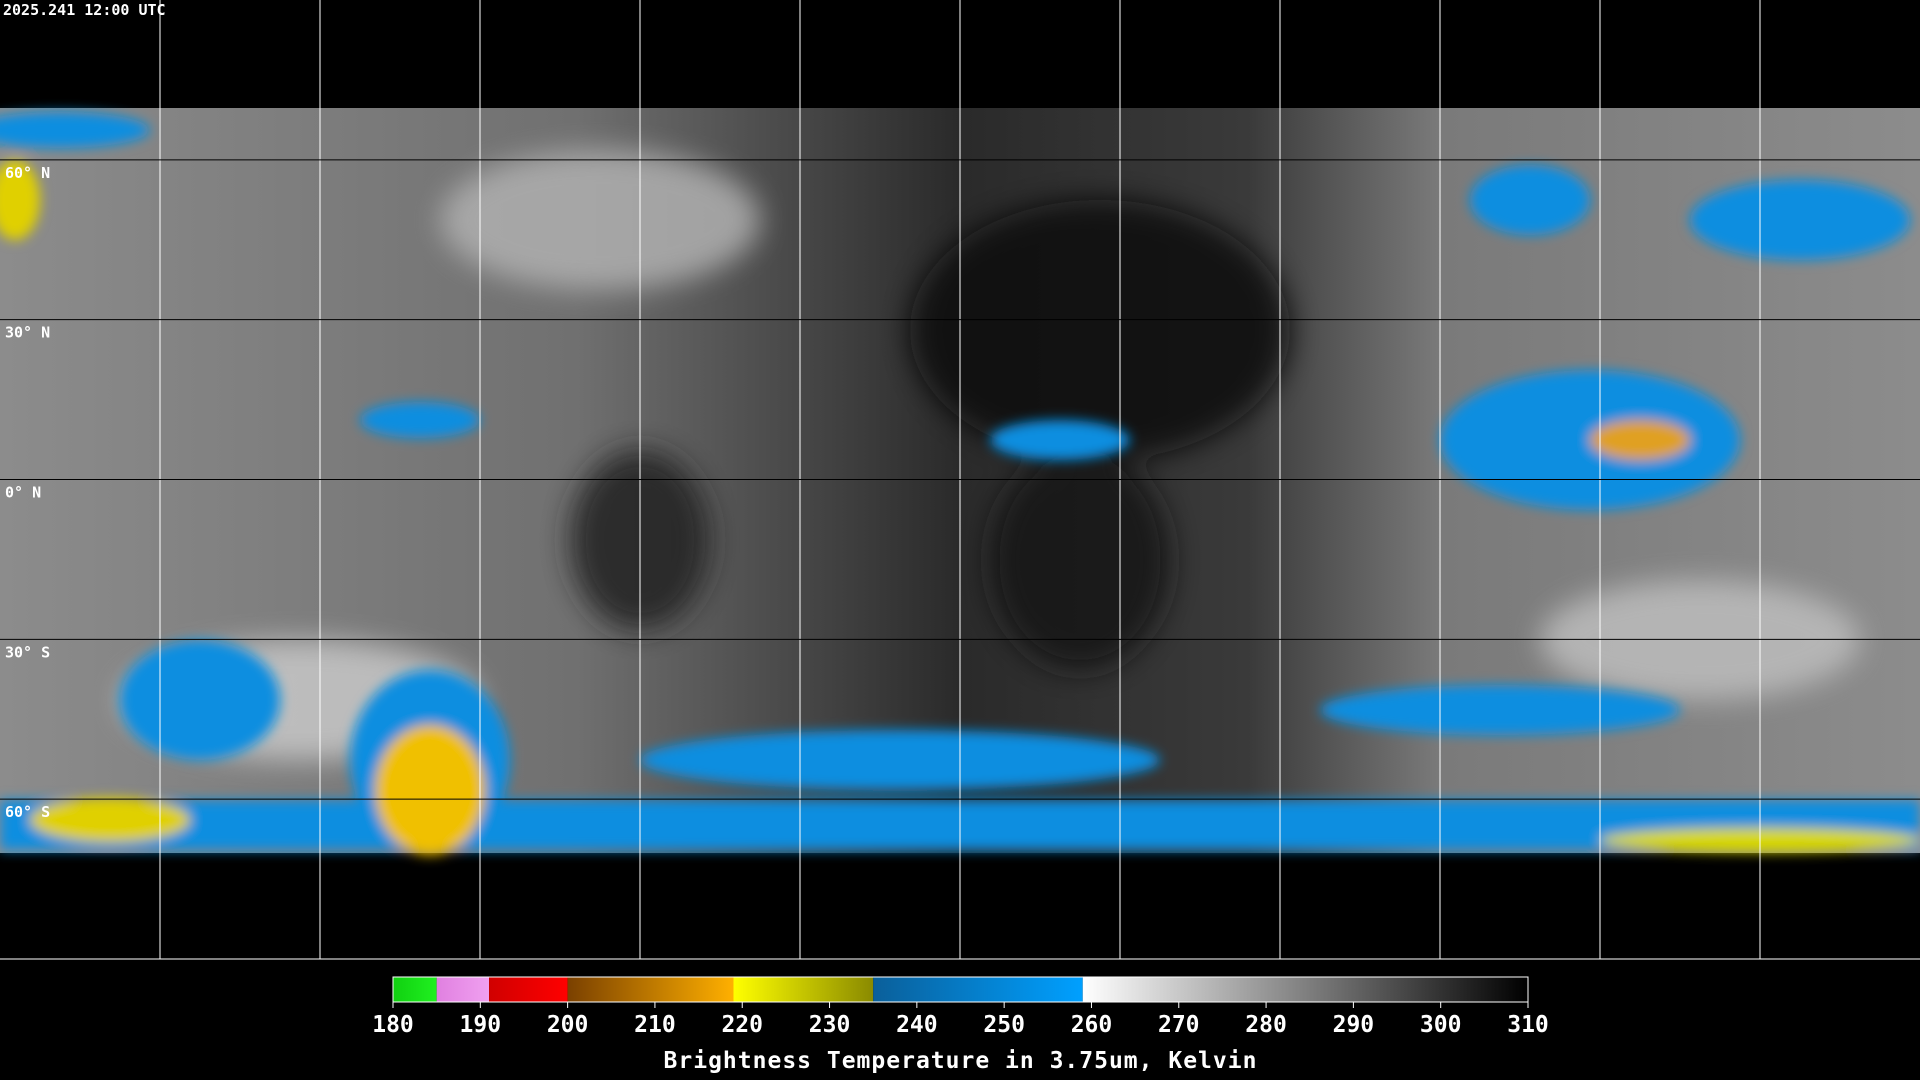 The width and height of the screenshot is (1920, 1080). What do you see at coordinates (961, 1061) in the screenshot?
I see `colorbar-label: Brightness Temperature in 3.75um, Kelvin` at bounding box center [961, 1061].